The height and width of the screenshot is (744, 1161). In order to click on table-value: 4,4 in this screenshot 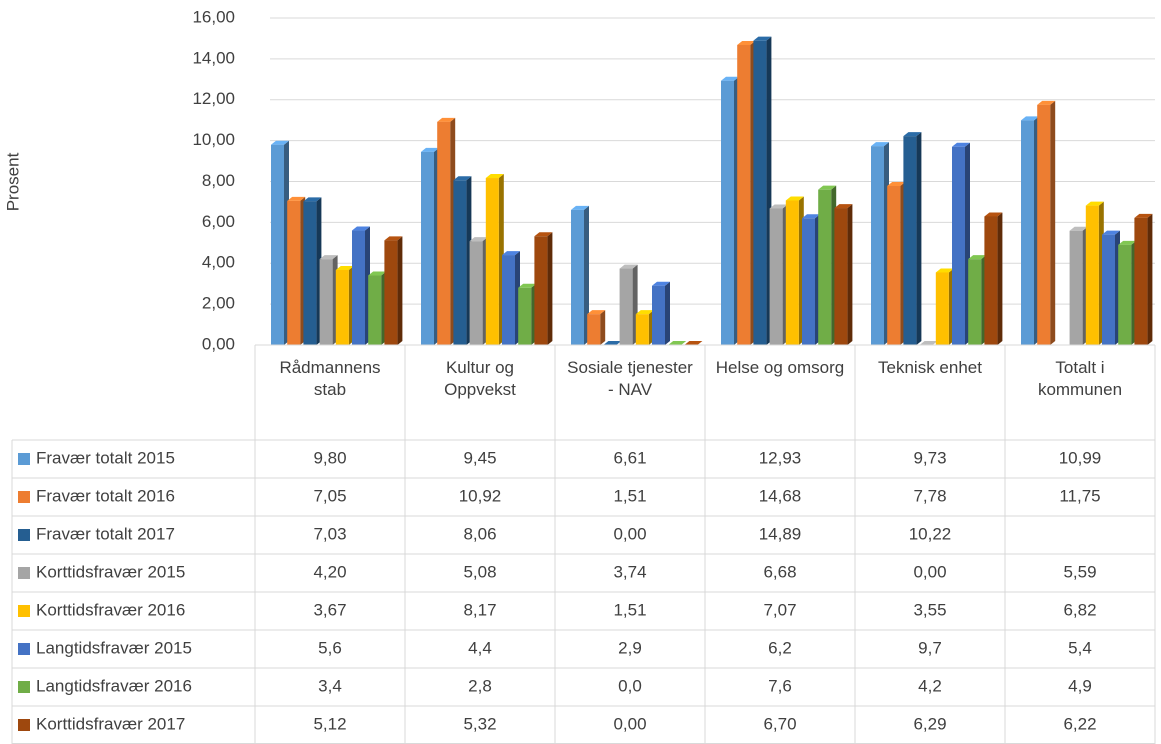, I will do `click(480, 647)`.